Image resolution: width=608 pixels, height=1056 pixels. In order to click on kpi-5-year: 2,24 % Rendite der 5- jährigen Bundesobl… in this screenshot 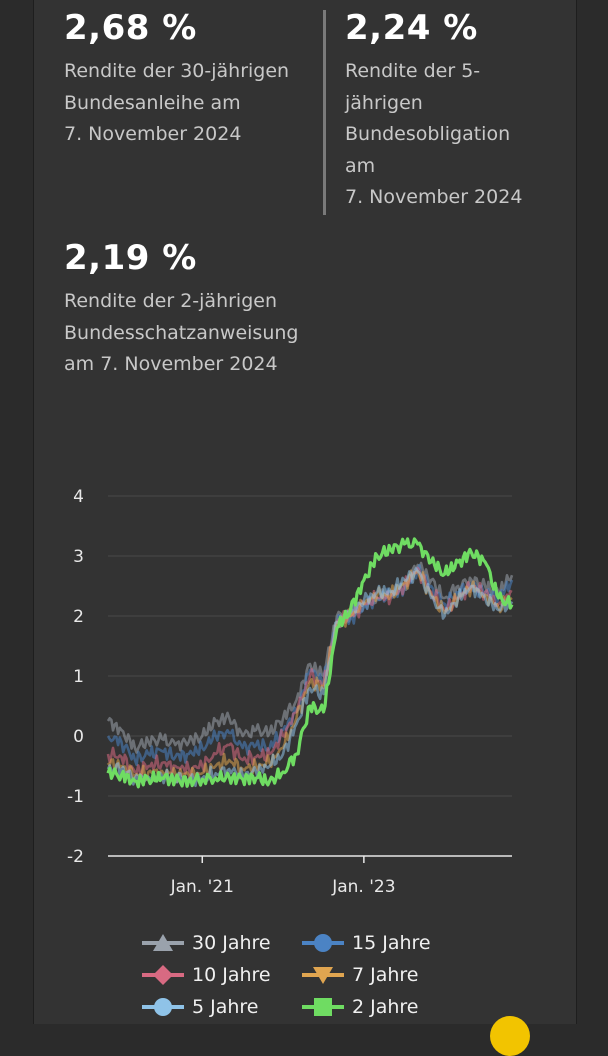, I will do `click(433, 111)`.